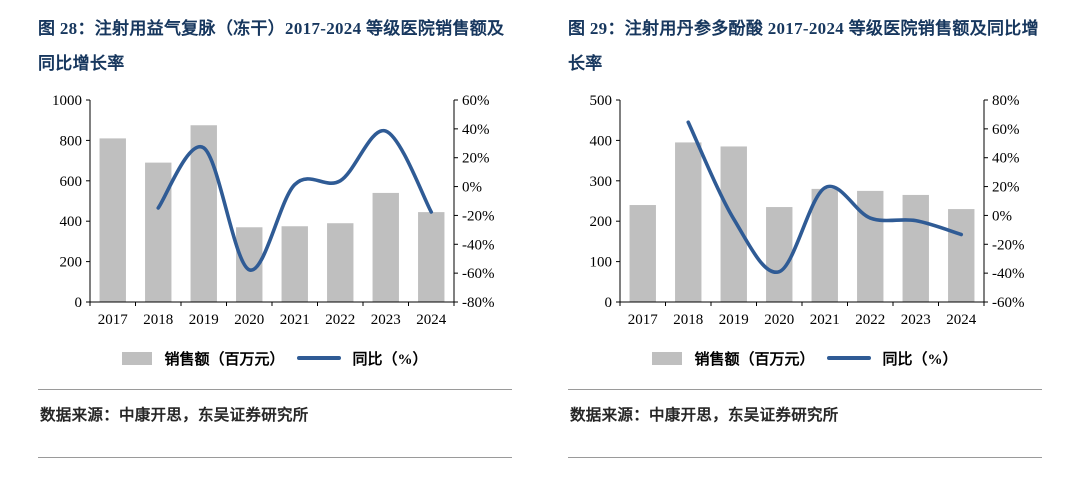 The width and height of the screenshot is (1080, 482). What do you see at coordinates (803, 46) in the screenshot?
I see `figure-29-title: 图 29：注射用丹参多酚酸 2017-2024 等级医院销售额及同比增长率` at bounding box center [803, 46].